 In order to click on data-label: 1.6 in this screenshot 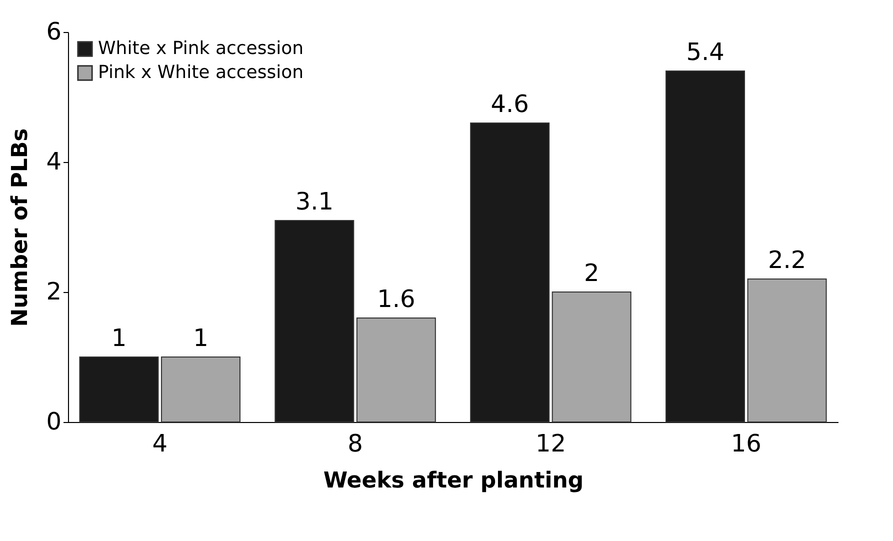, I will do `click(396, 299)`.